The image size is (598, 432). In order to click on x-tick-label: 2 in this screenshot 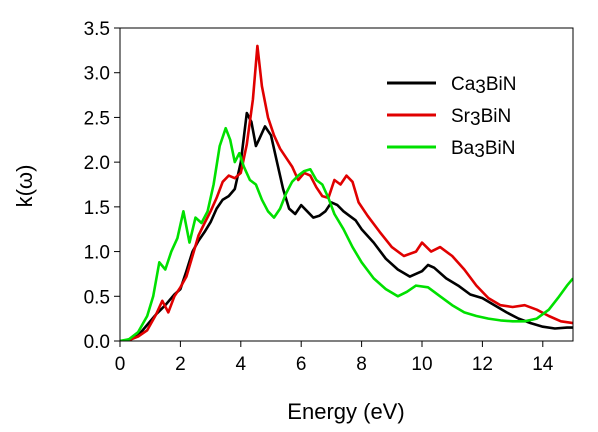, I will do `click(180, 364)`.